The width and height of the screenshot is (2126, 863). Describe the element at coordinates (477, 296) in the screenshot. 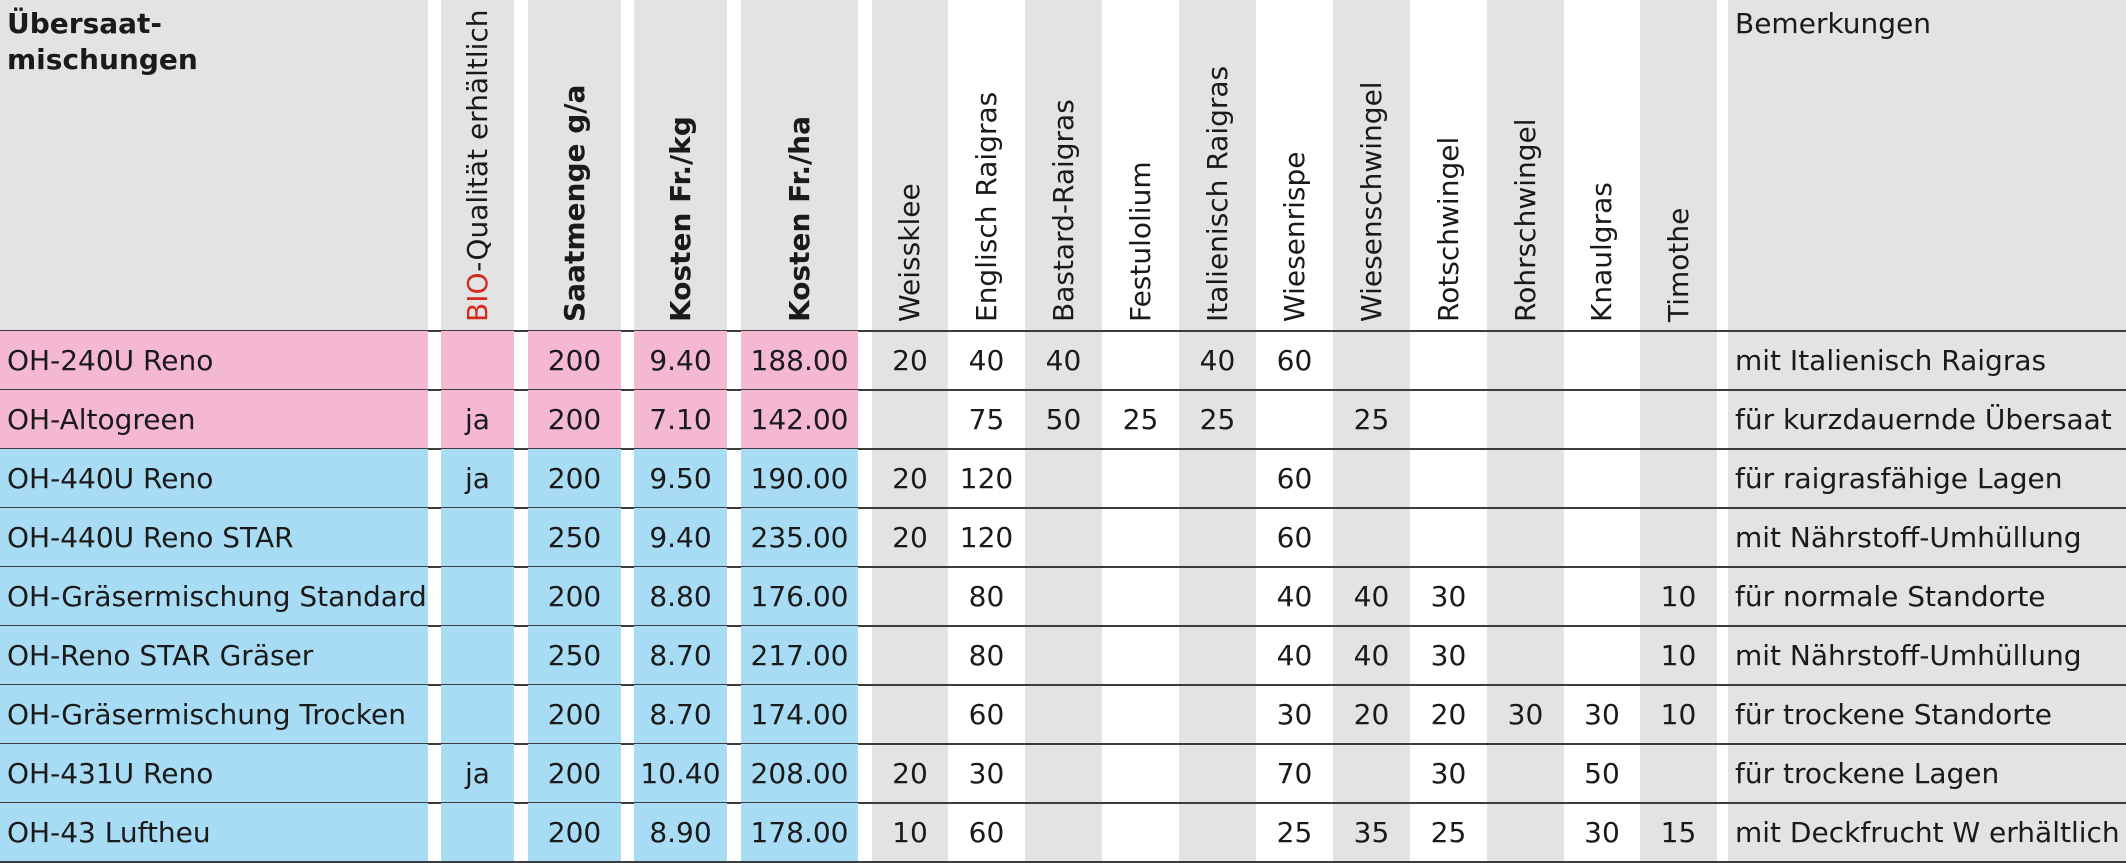

I see `bio-red-text: BIO` at that location.